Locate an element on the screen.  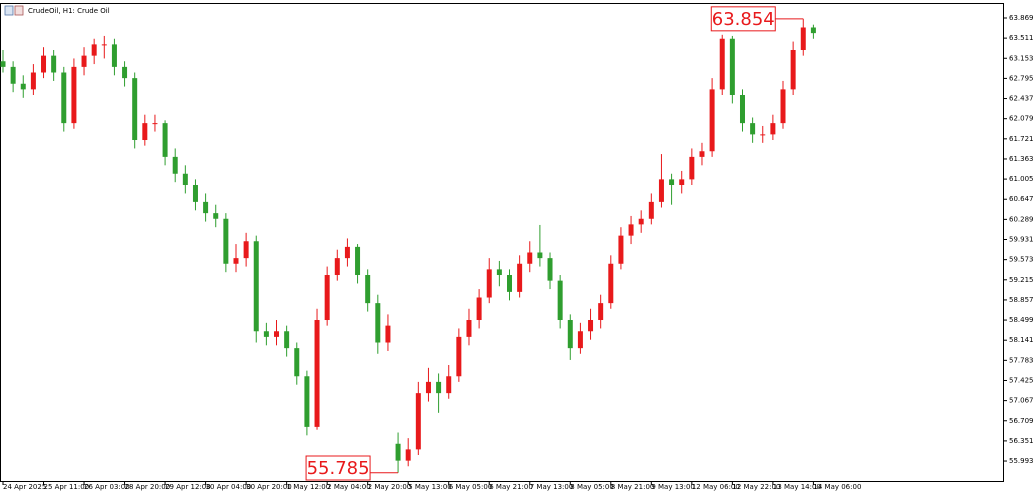
y-tick-label: 57.067 is located at coordinates (1021, 401).